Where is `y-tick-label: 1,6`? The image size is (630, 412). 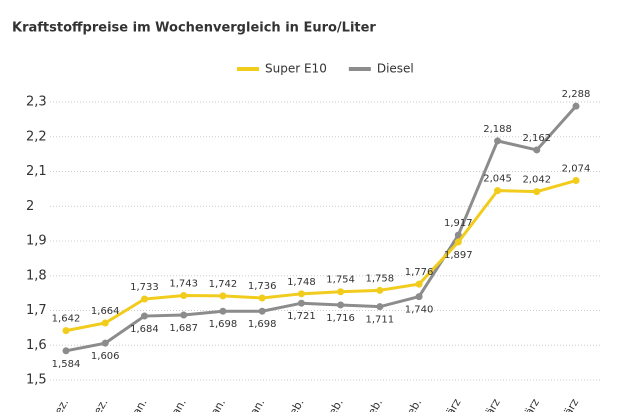 y-tick-label: 1,6 is located at coordinates (36, 345).